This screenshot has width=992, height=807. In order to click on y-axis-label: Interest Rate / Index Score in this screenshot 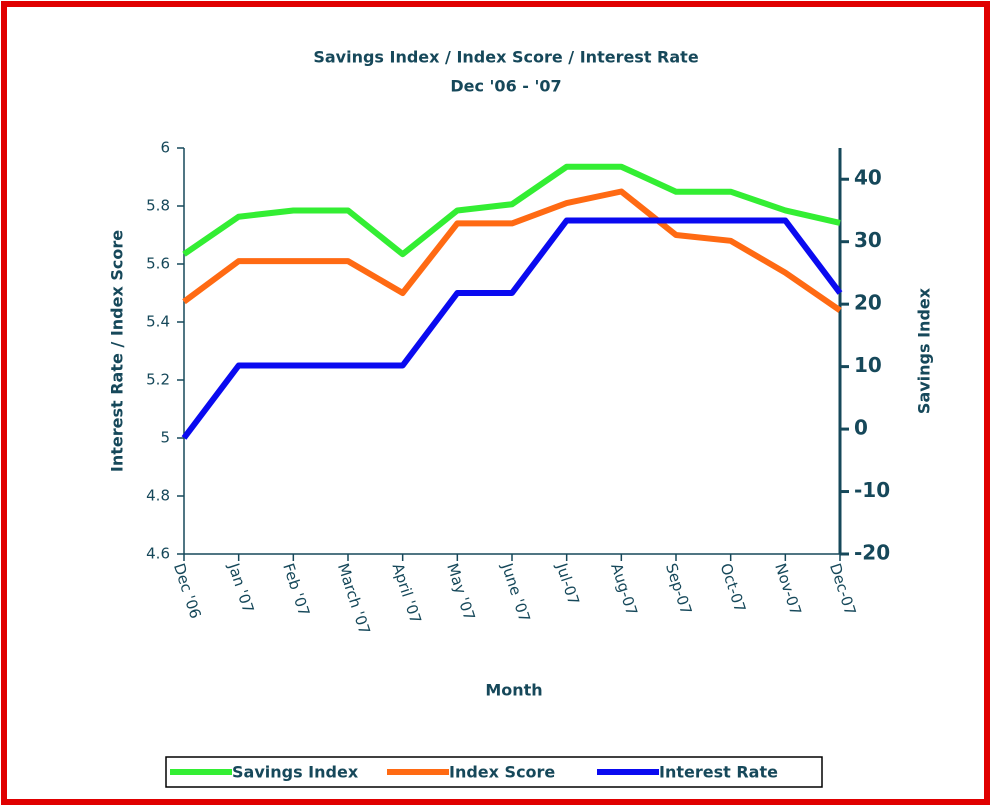, I will do `click(117, 351)`.